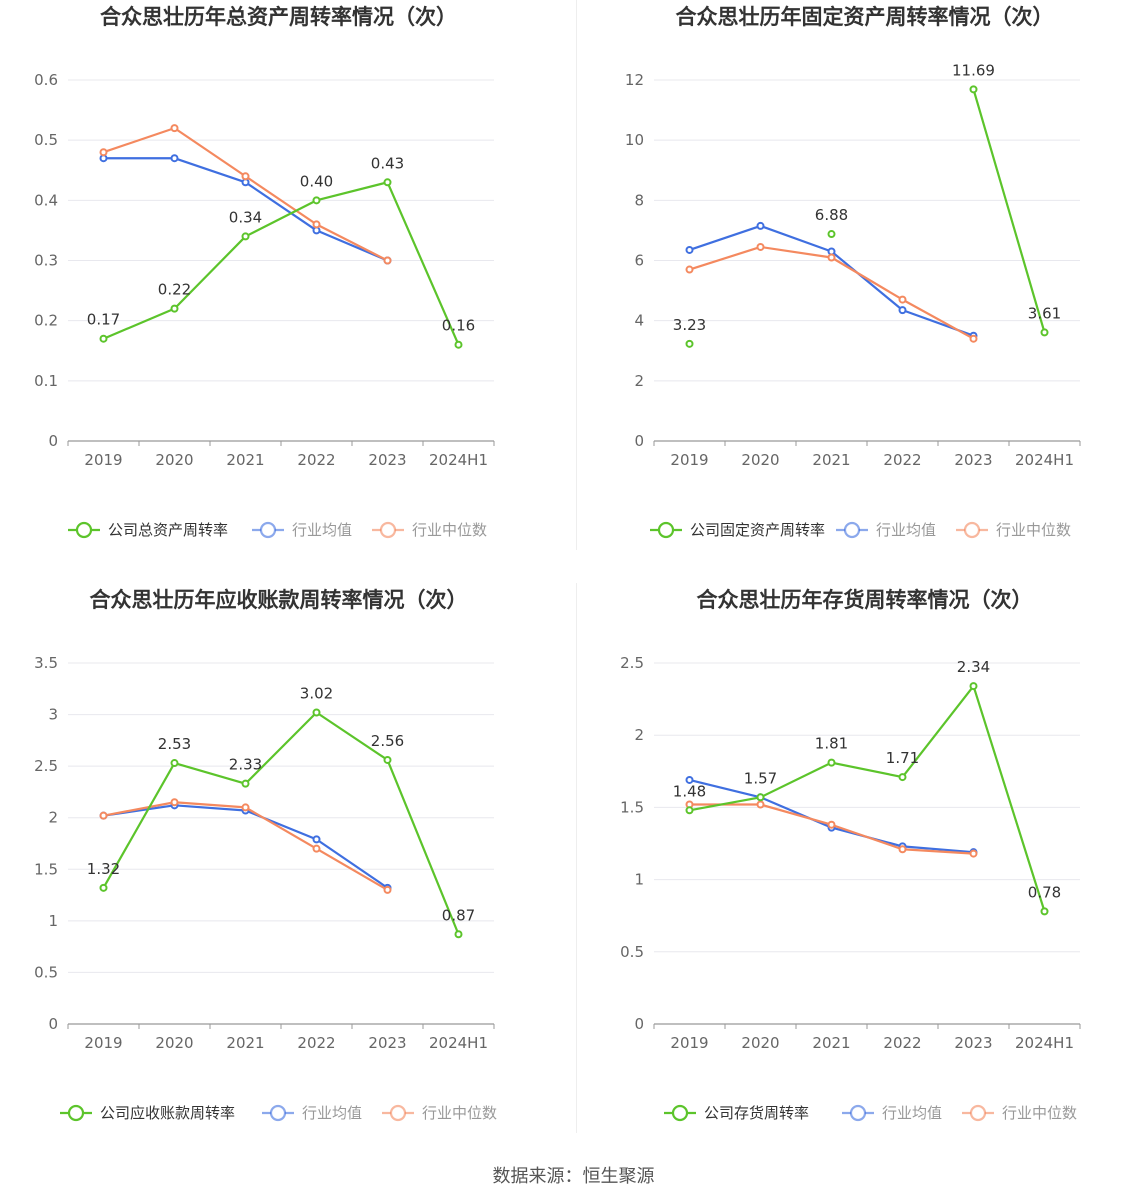 The image size is (1147, 1202). Describe the element at coordinates (46, 261) in the screenshot. I see `y-tick-label: 0.3` at that location.